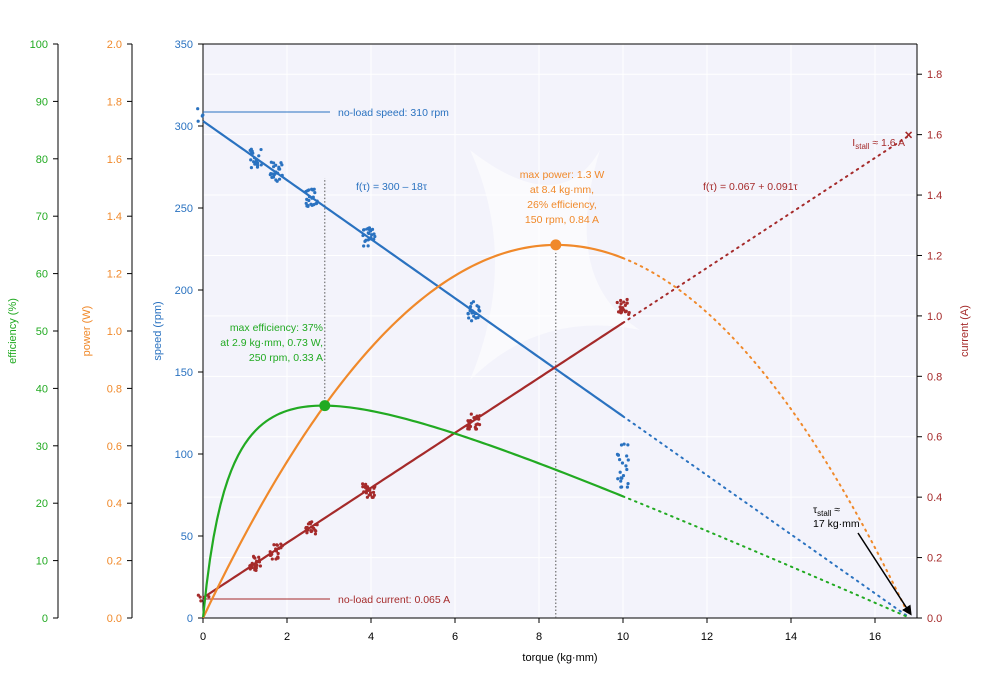  What do you see at coordinates (562, 205) in the screenshot?
I see `max-power-label: 26% efficiency,` at bounding box center [562, 205].